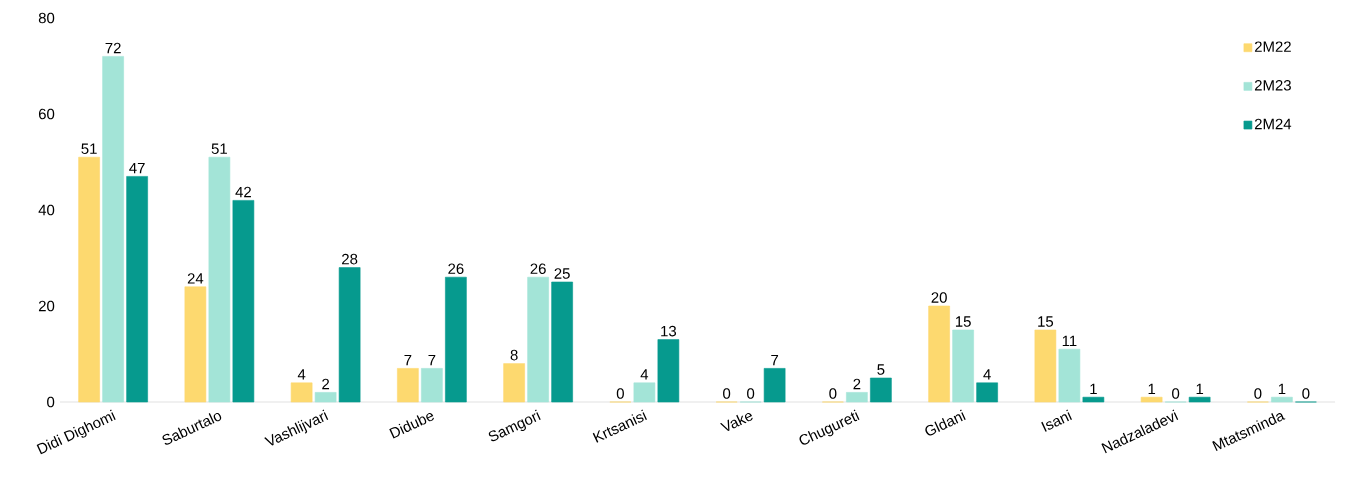 The width and height of the screenshot is (1346, 480). What do you see at coordinates (46, 18) in the screenshot?
I see `y-tick-label: 80` at bounding box center [46, 18].